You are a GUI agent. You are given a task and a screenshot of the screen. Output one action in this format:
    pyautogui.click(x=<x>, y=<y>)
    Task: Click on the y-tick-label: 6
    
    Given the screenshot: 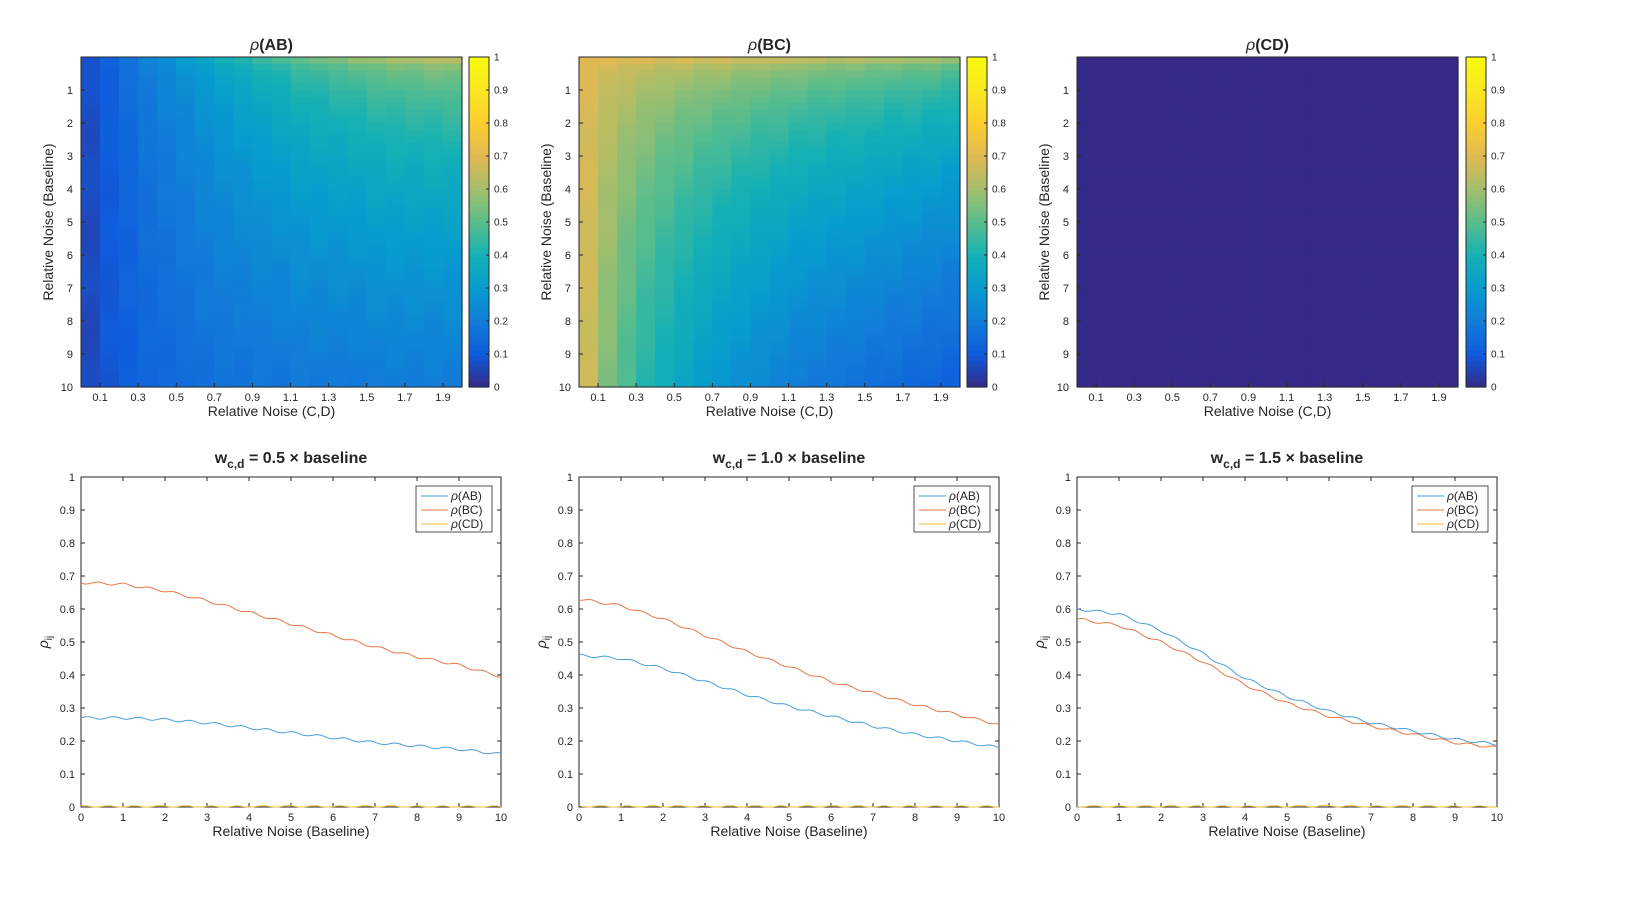 What is the action you would take?
    pyautogui.click(x=568, y=256)
    